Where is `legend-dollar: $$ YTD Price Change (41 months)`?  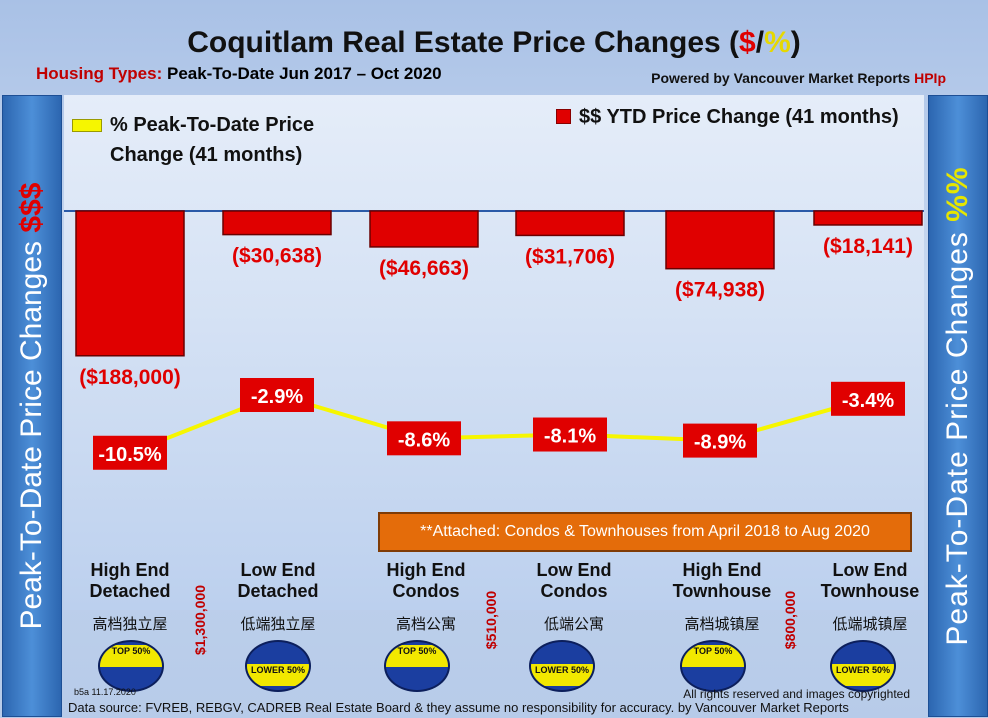
legend-dollar: $$ YTD Price Change (41 months) is located at coordinates (727, 117).